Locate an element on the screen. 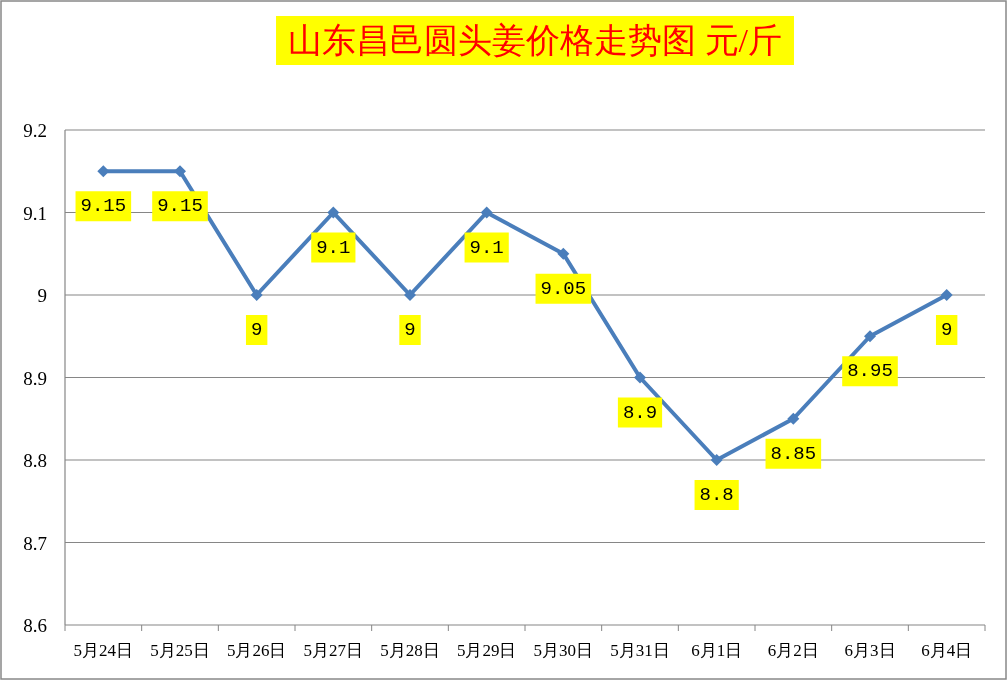 The height and width of the screenshot is (680, 1007). y-tick-label: 9.1 is located at coordinates (35, 213).